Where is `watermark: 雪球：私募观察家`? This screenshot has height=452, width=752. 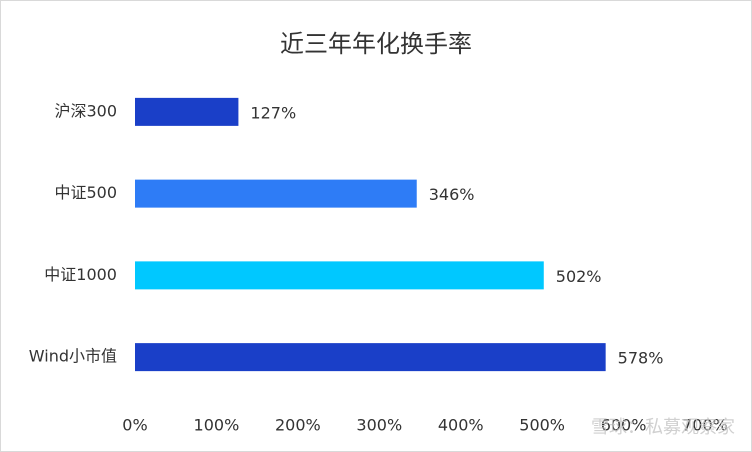
watermark: 雪球：私募观察家 is located at coordinates (663, 427).